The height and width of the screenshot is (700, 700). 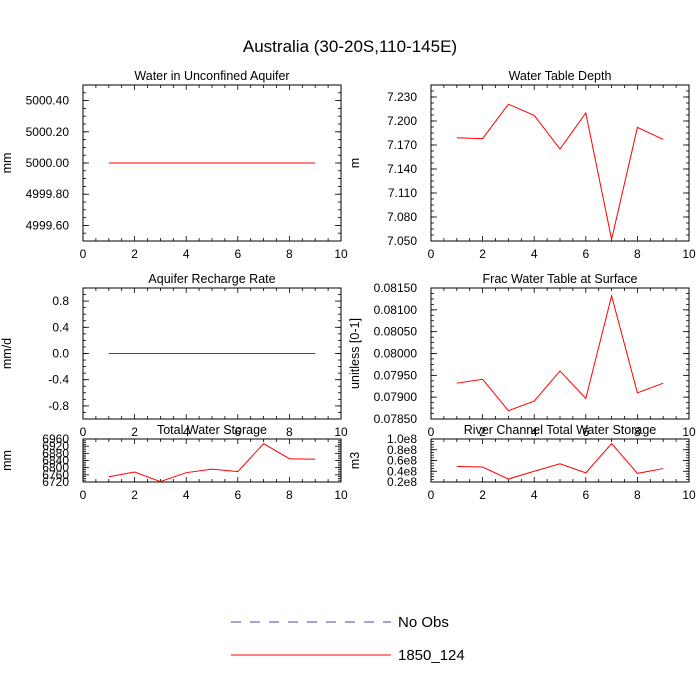 What do you see at coordinates (55, 482) in the screenshot?
I see `y-tick-label: 6720` at bounding box center [55, 482].